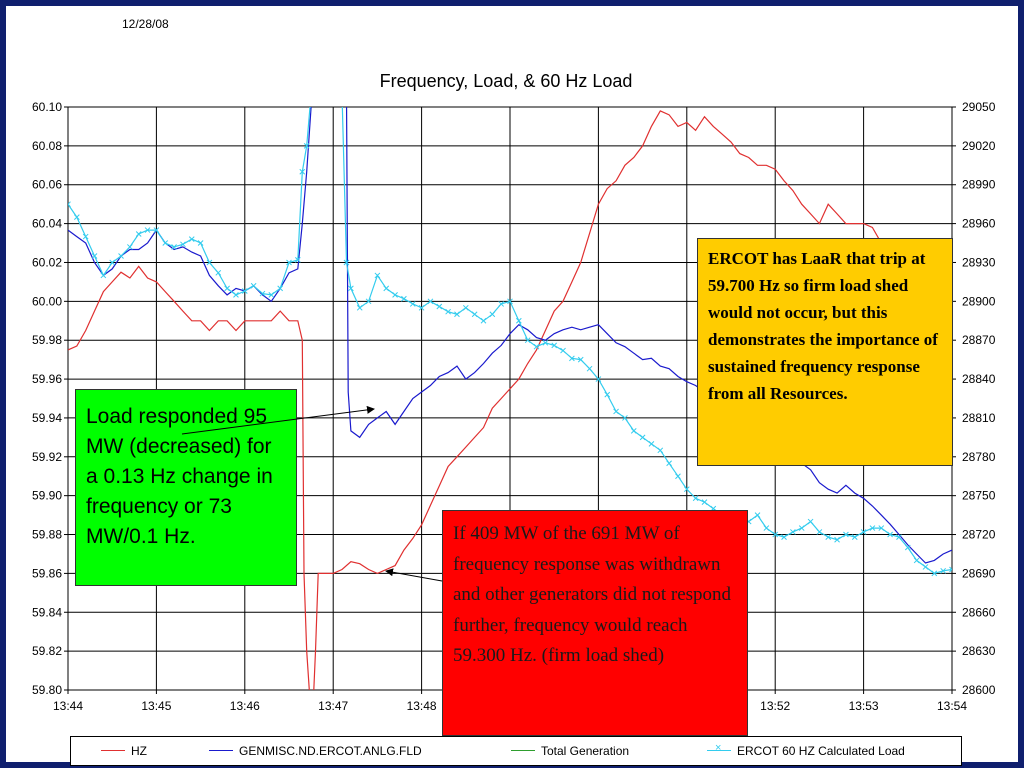 The height and width of the screenshot is (768, 1024). What do you see at coordinates (156, 706) in the screenshot?
I see `x-tick-label: 13:45` at bounding box center [156, 706].